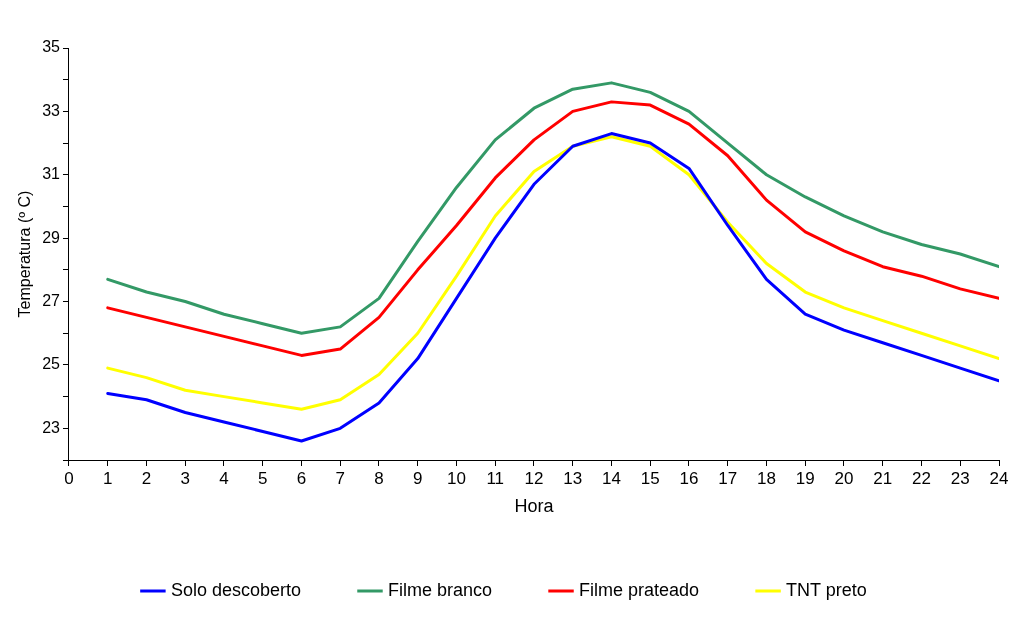  What do you see at coordinates (51, 300) in the screenshot?
I see `y-tick-label: 27` at bounding box center [51, 300].